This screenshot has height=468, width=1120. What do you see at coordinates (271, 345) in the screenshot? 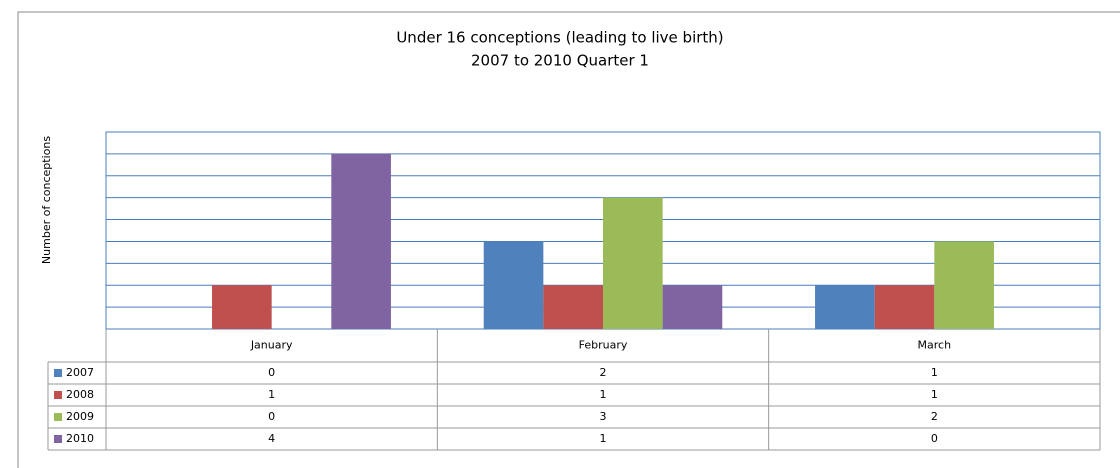
I see `x-tick-label: January` at bounding box center [271, 345].